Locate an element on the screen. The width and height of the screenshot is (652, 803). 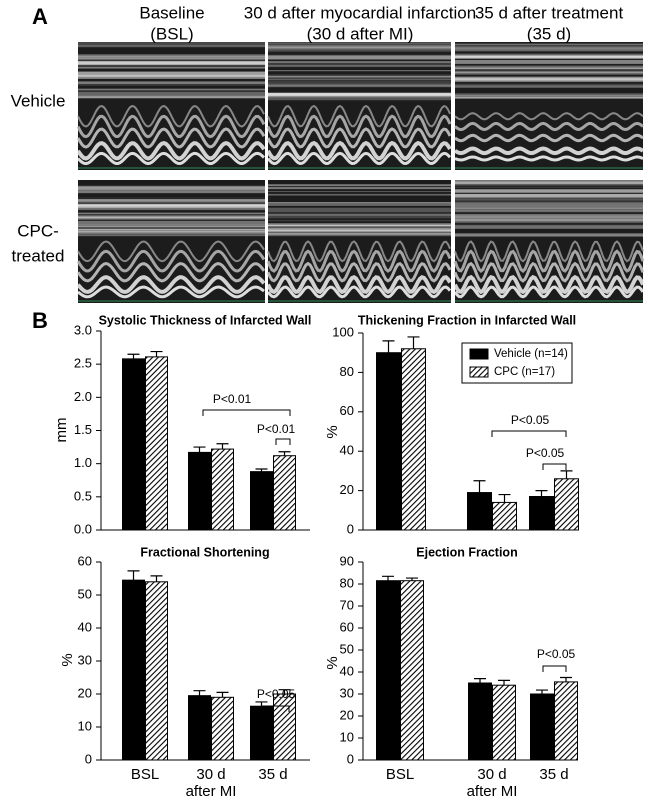
y-tick-label: 1.0 is located at coordinates (83, 462).